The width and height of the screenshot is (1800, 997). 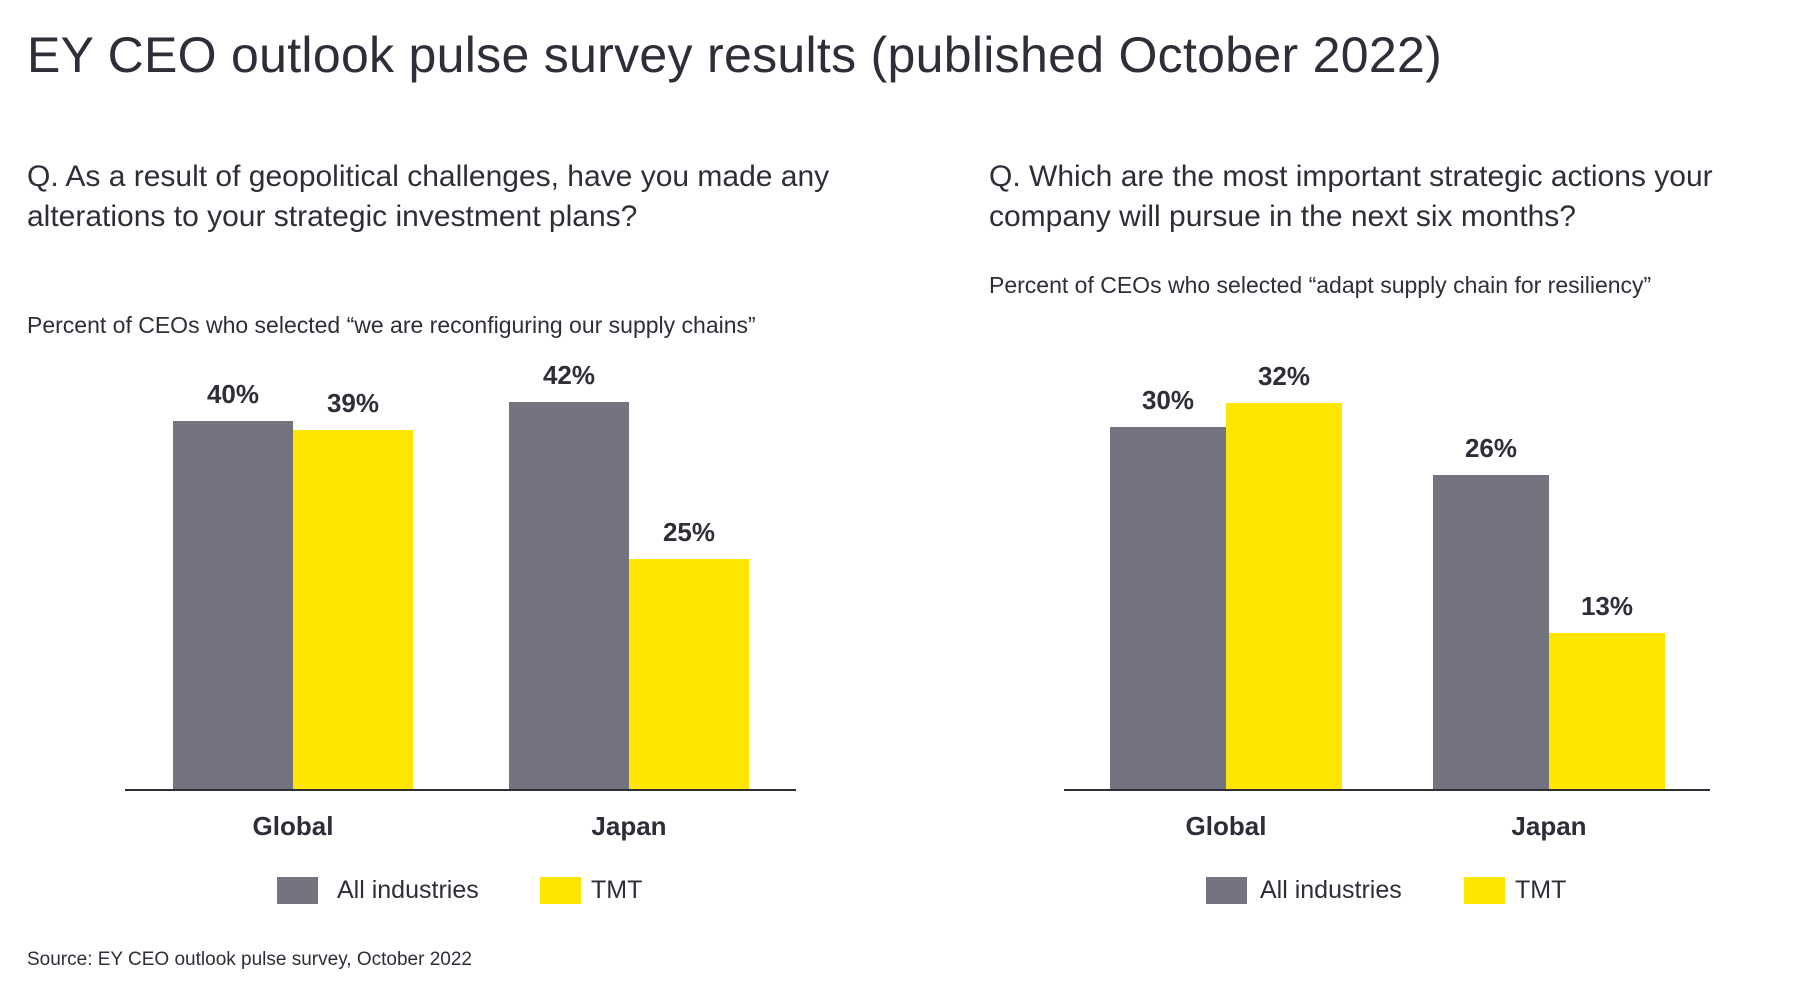 What do you see at coordinates (569, 375) in the screenshot?
I see `data-label: 42%` at bounding box center [569, 375].